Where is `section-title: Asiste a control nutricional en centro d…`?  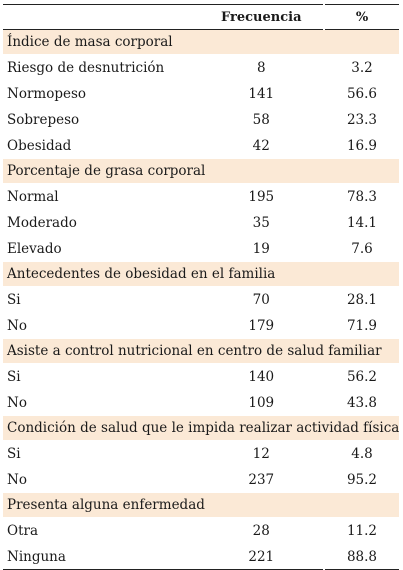 section-title: Asiste a control nutricional en centro d… is located at coordinates (201, 351).